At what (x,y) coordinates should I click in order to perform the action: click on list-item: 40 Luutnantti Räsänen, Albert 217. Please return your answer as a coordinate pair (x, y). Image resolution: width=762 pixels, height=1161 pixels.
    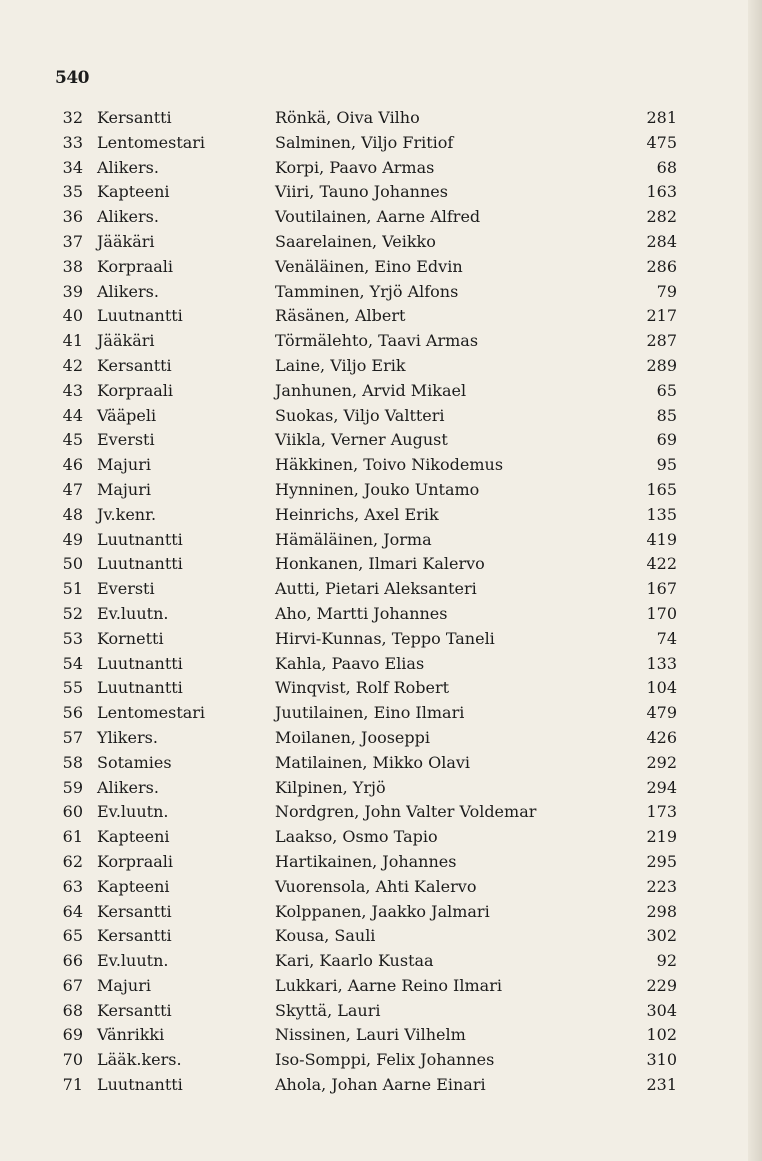
    Looking at the image, I should click on (381, 316).